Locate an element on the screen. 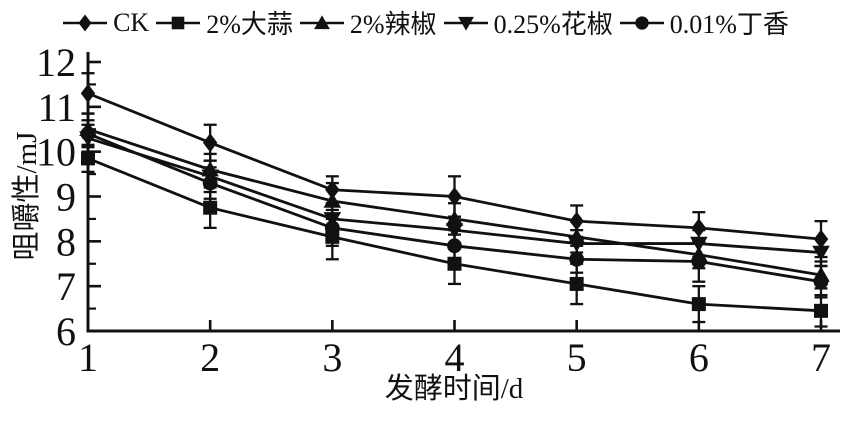 The image size is (851, 422). legend-item-ck: CK is located at coordinates (105, 23).